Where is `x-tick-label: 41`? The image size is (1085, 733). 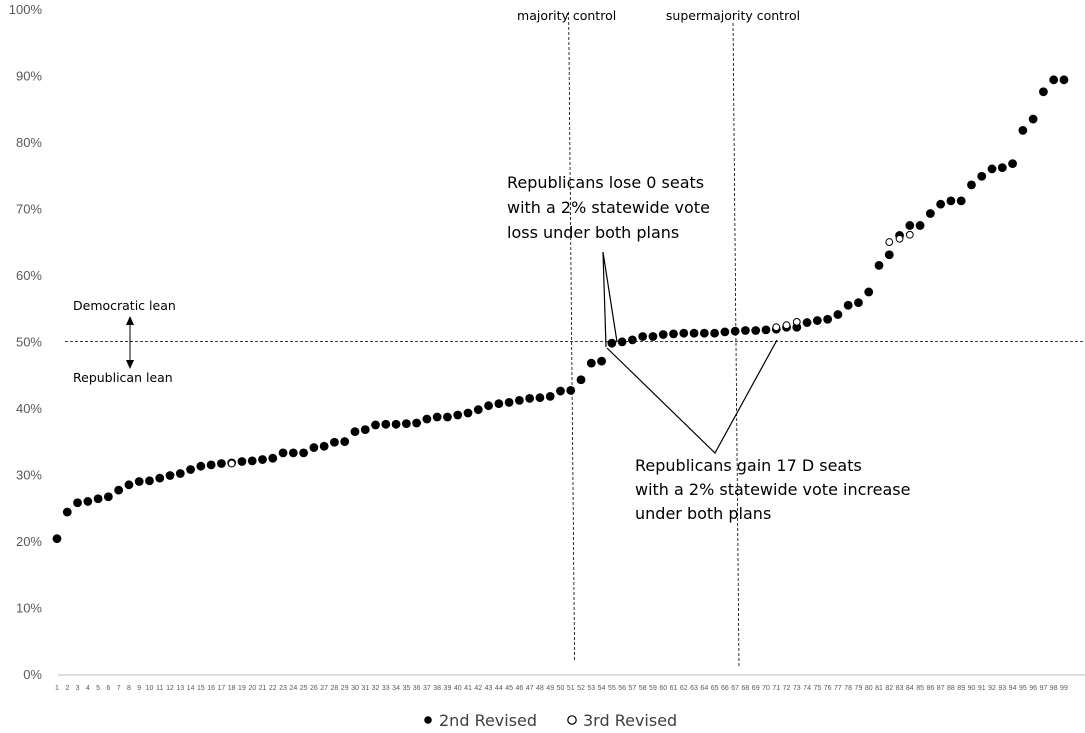 x-tick-label: 41 is located at coordinates (468, 688).